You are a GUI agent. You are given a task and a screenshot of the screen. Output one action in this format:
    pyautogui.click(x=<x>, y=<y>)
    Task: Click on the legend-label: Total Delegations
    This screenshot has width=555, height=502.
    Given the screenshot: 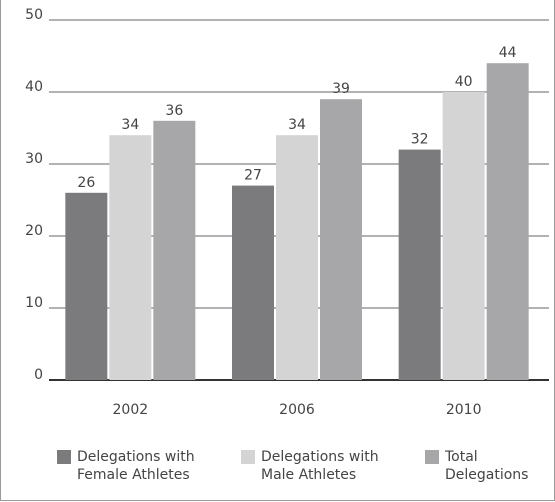 What is the action you would take?
    pyautogui.click(x=487, y=466)
    